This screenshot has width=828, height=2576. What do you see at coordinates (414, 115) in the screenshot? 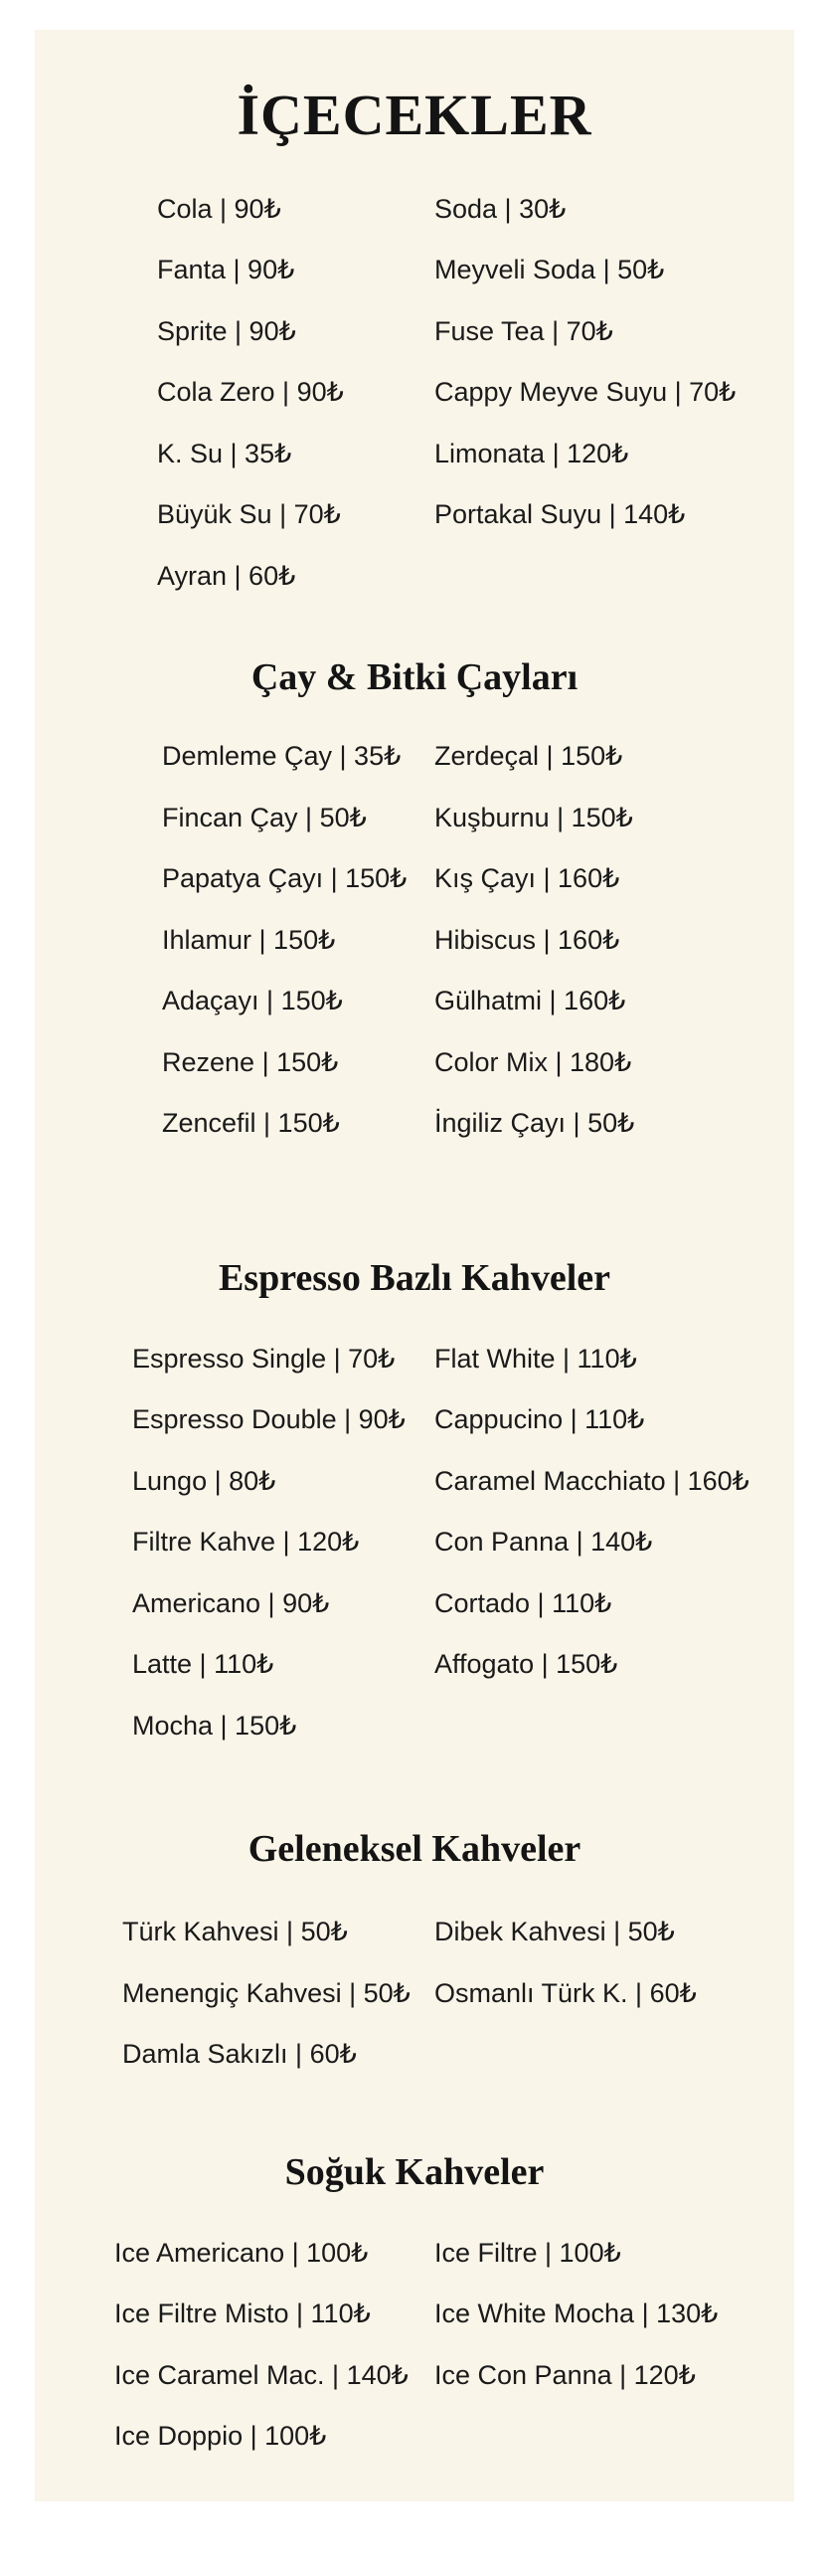
I see `menu-title: İÇECEKLER` at bounding box center [414, 115].